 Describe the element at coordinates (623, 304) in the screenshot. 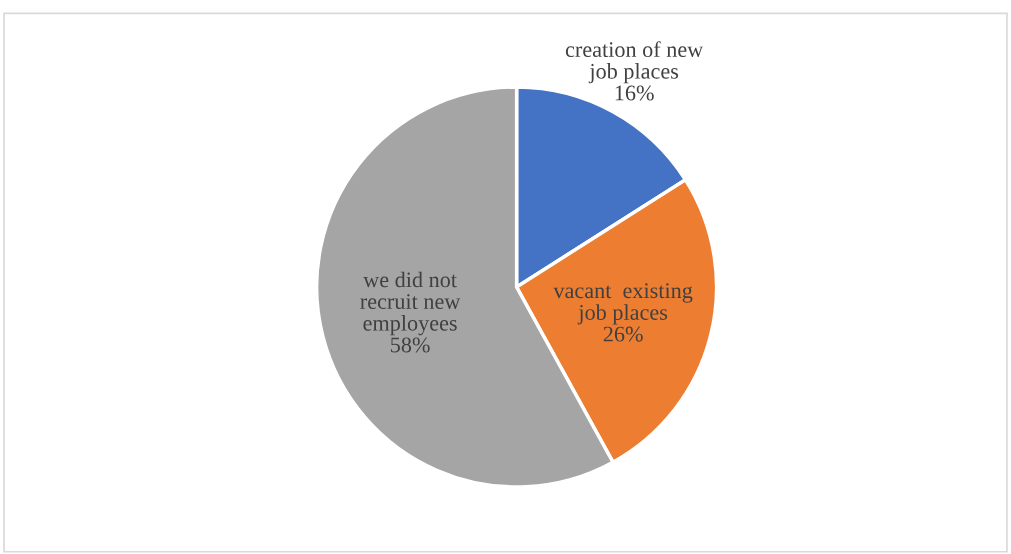

I see `slice-label: vacant existing job places` at that location.